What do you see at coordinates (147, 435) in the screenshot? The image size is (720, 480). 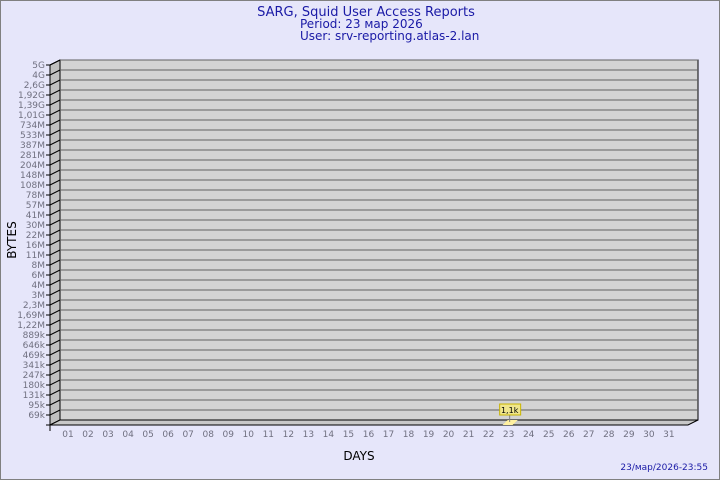 I see `x-tick-label: 05` at bounding box center [147, 435].